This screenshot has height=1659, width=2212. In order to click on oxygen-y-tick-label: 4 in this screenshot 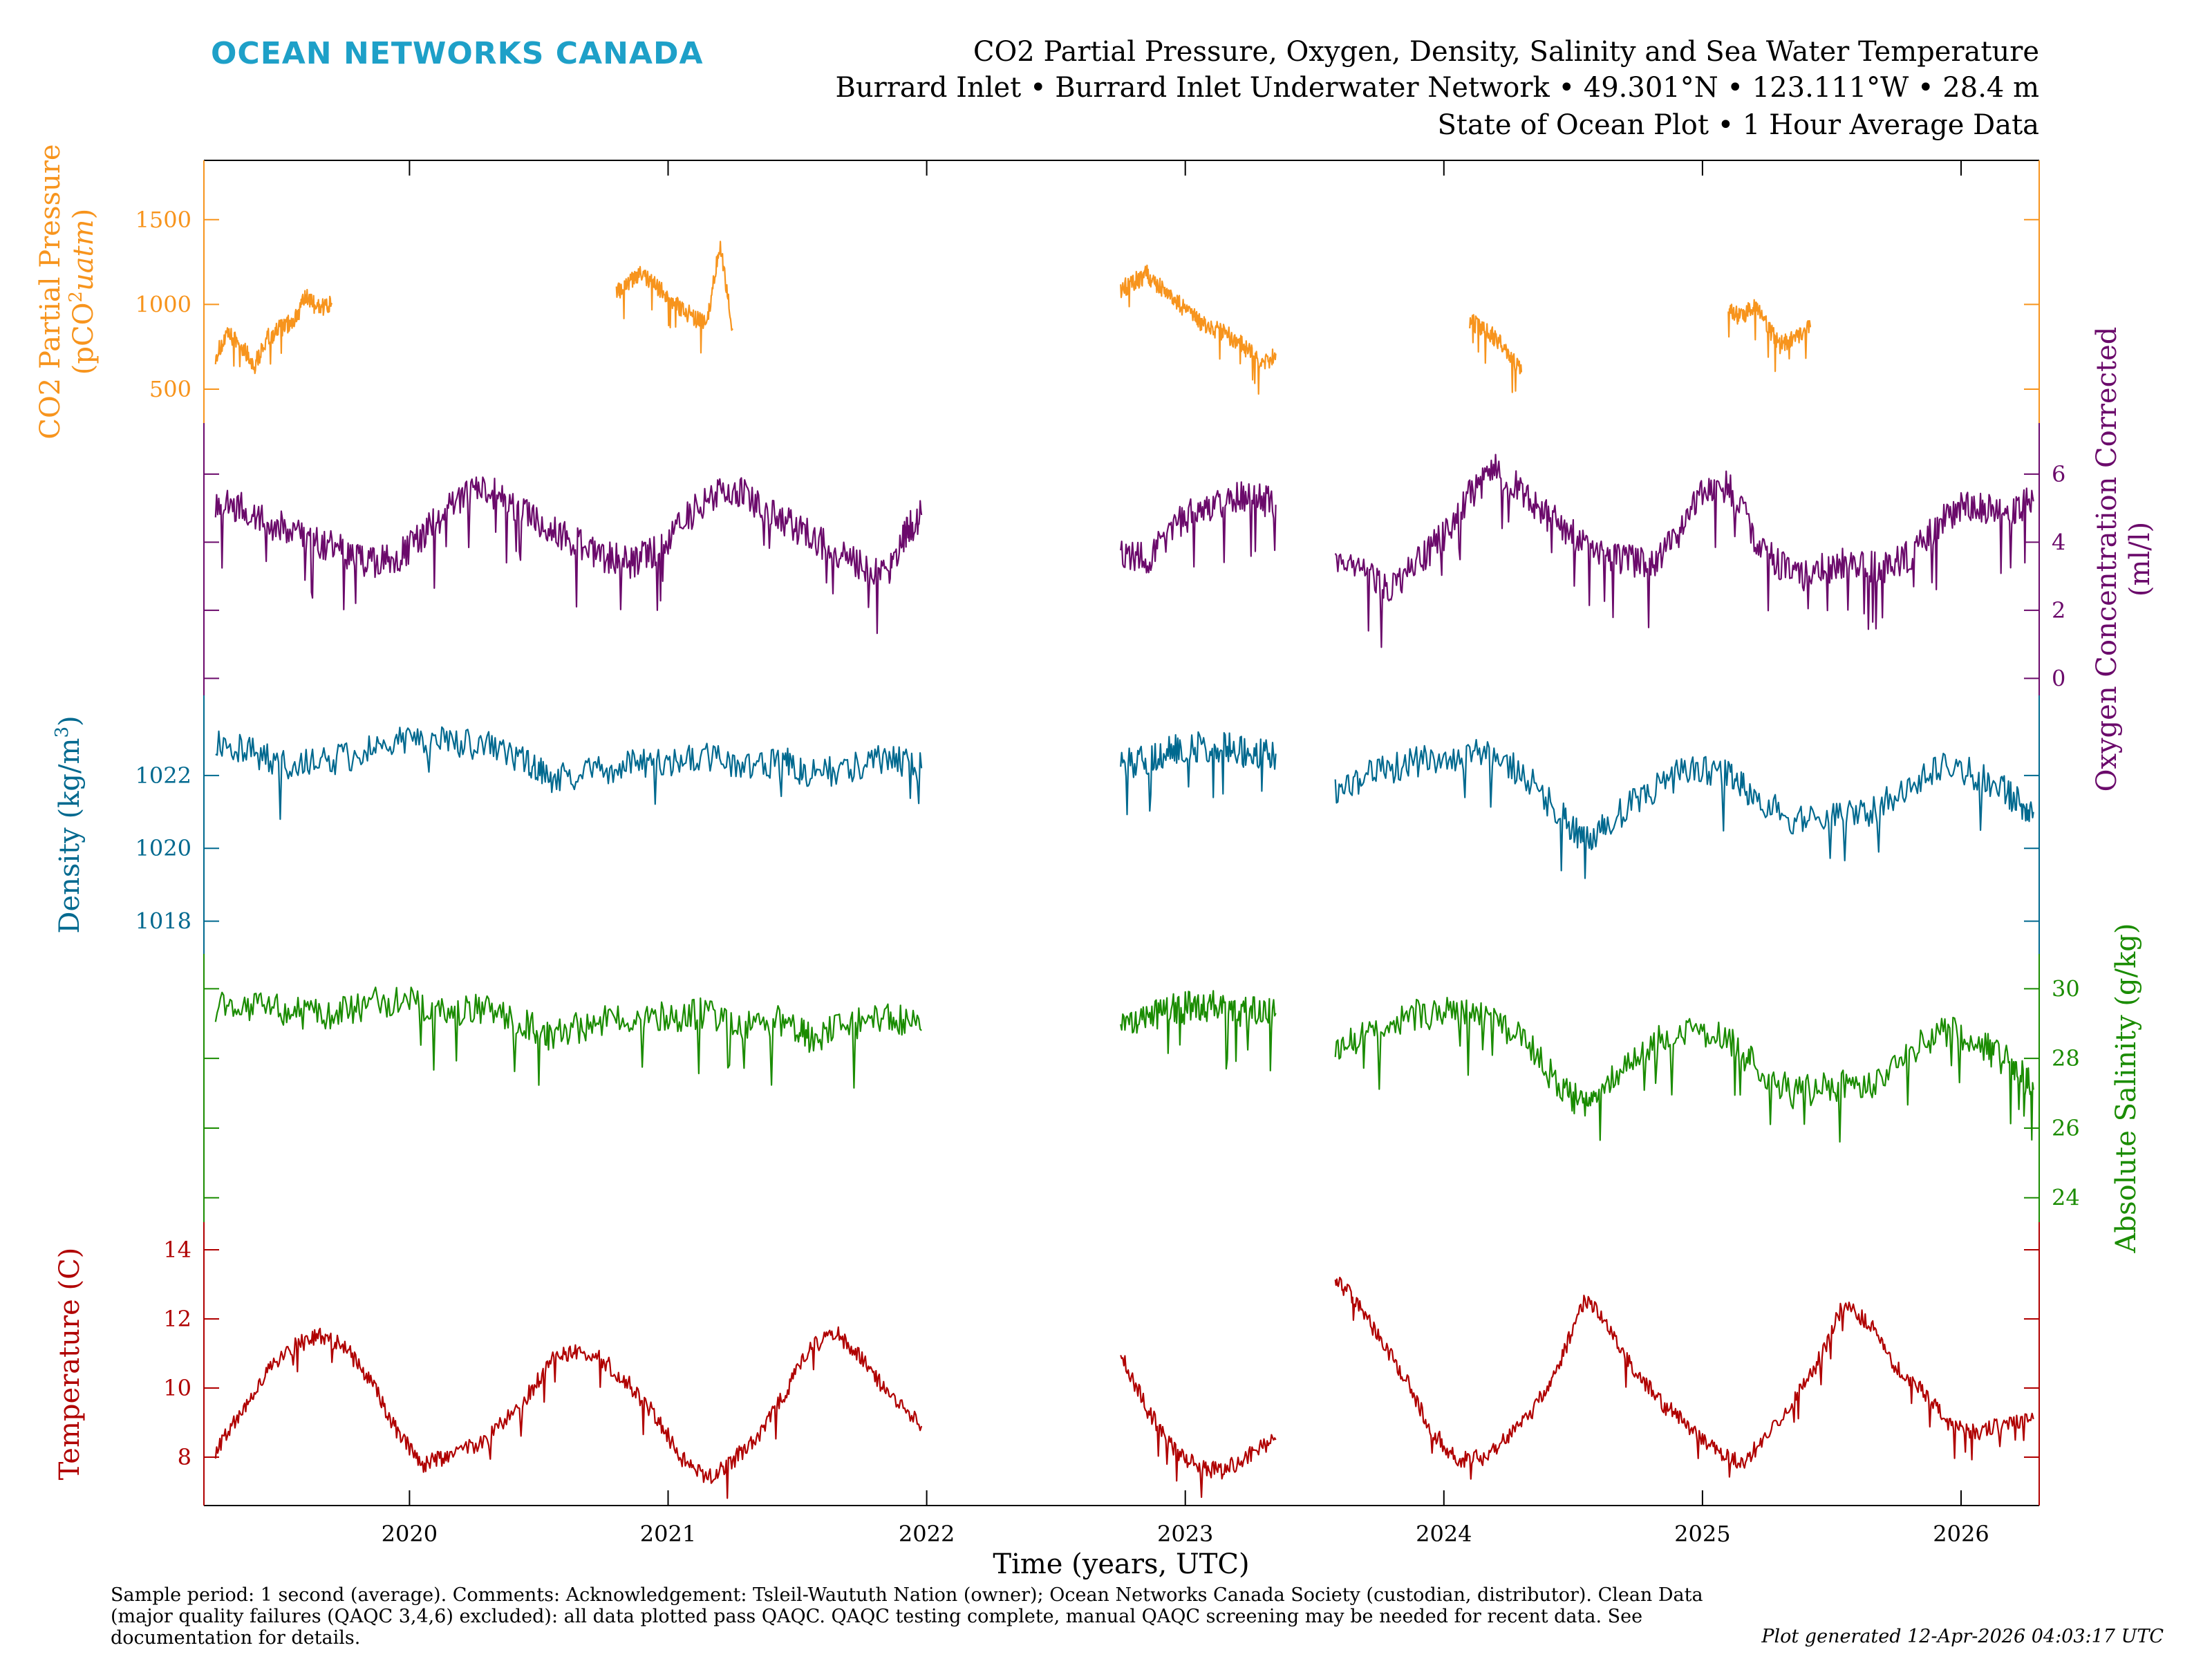, I will do `click(2058, 542)`.